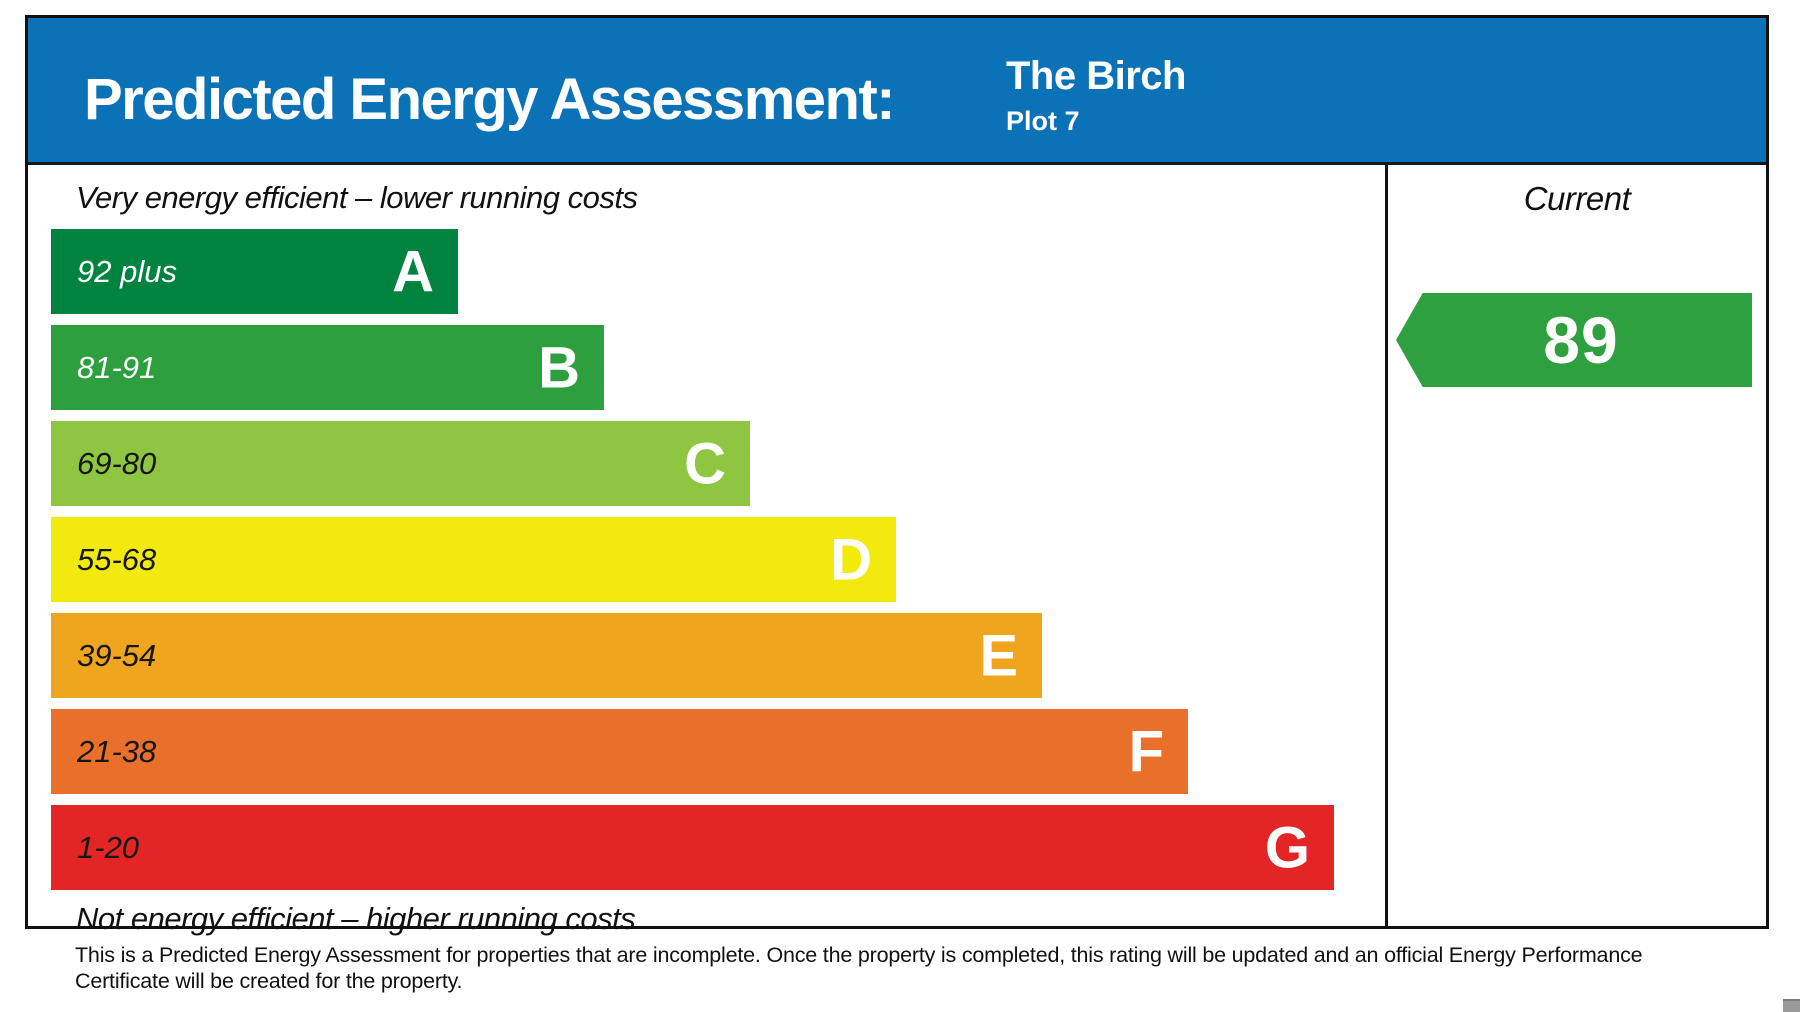  I want to click on band-letter: B, so click(559, 367).